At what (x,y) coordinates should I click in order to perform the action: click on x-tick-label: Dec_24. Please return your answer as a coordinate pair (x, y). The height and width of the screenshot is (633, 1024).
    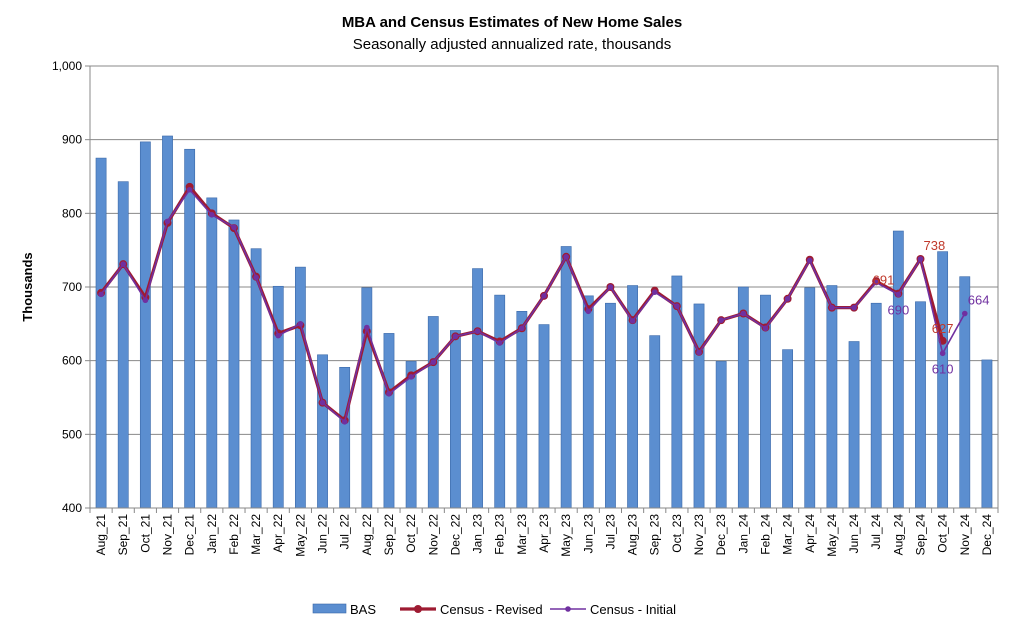
    Looking at the image, I should click on (987, 535).